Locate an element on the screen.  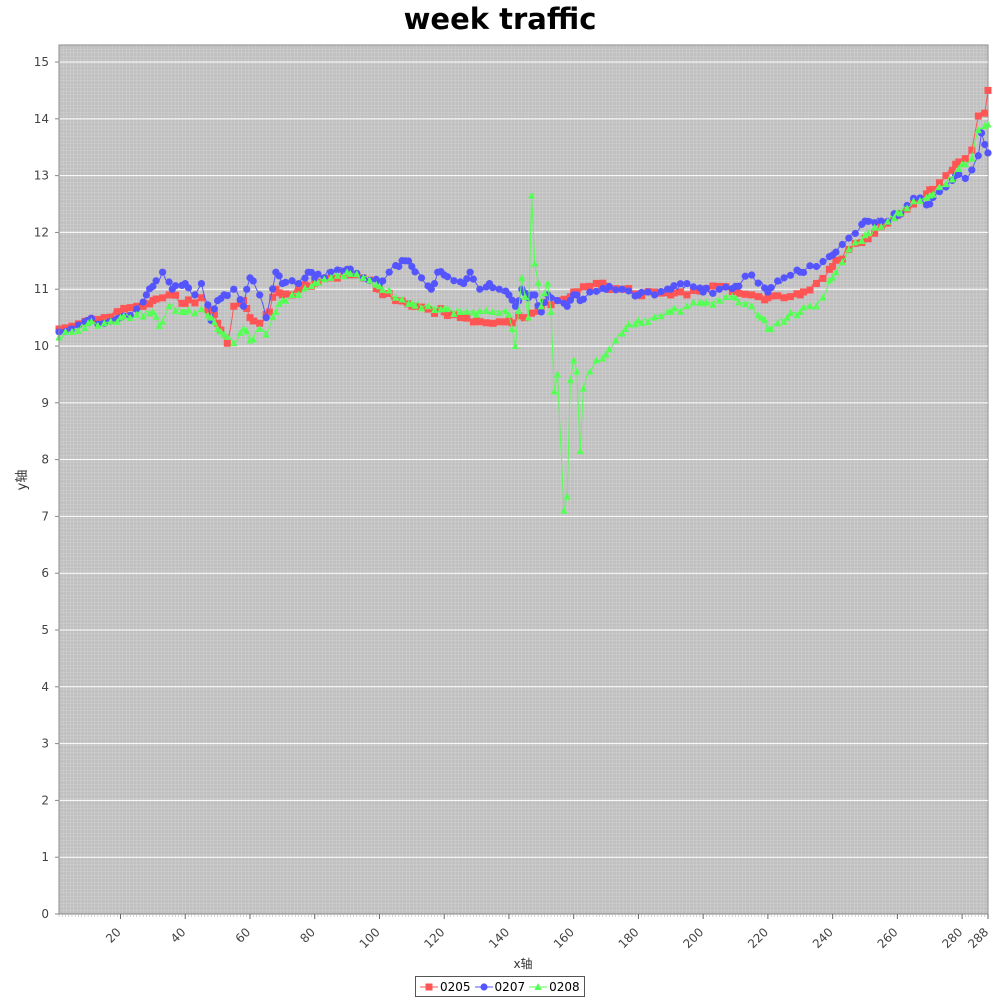
x-tick-label: 260 is located at coordinates (888, 938).